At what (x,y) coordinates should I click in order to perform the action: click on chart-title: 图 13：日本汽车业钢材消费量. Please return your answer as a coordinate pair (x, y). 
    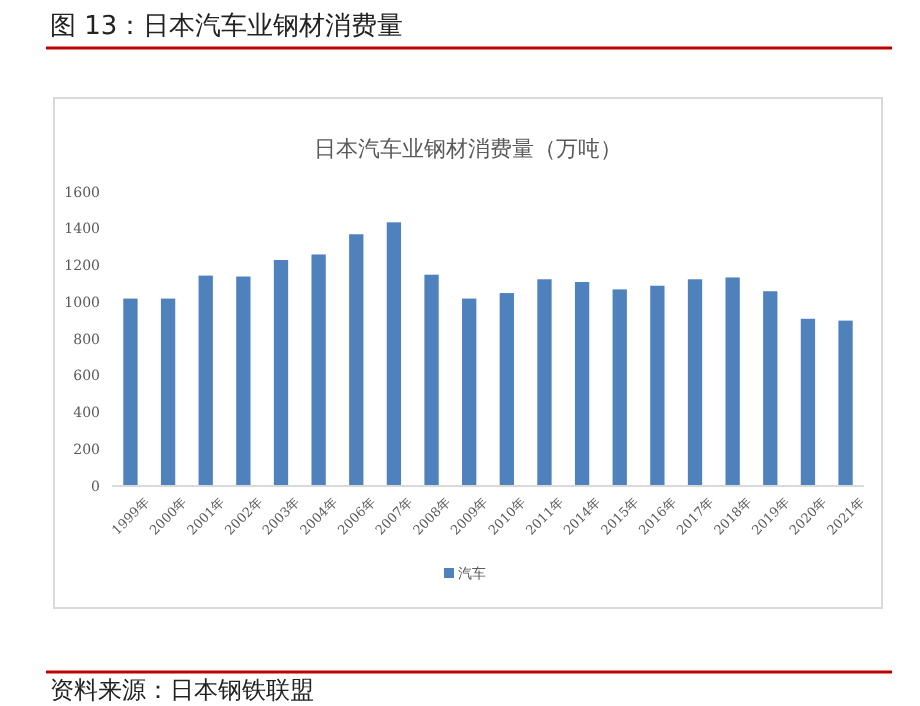
    Looking at the image, I should click on (227, 27).